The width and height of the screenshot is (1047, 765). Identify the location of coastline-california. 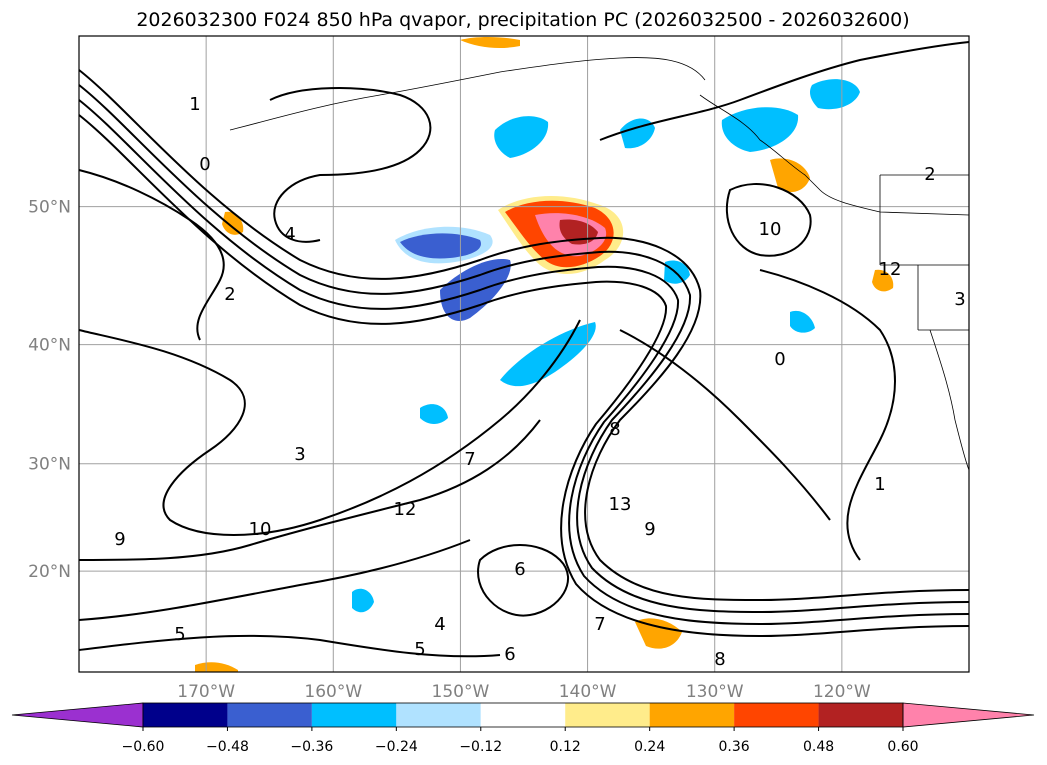
(949, 400).